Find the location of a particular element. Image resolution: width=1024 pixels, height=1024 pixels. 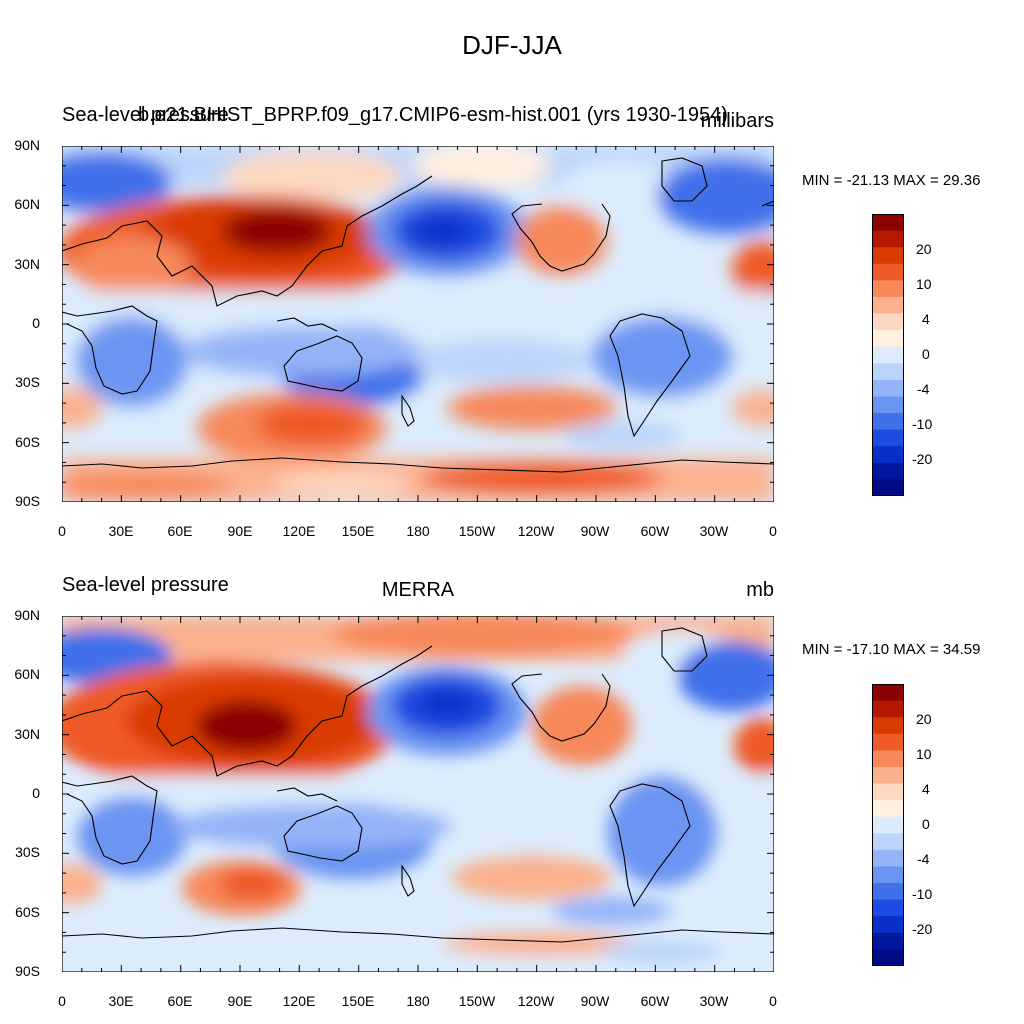

panel1-colorbar is located at coordinates (888, 355).